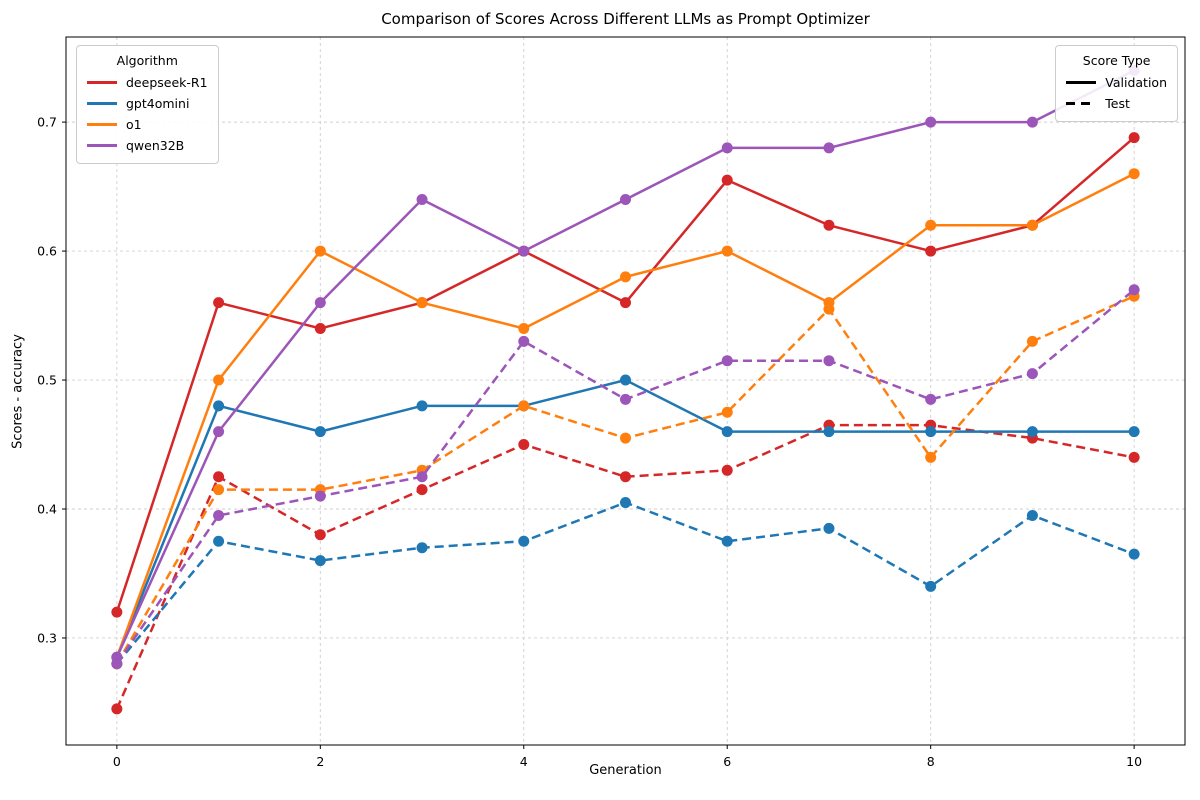 The width and height of the screenshot is (1200, 800). What do you see at coordinates (47, 251) in the screenshot?
I see `y-tick-label: 0.6` at bounding box center [47, 251].